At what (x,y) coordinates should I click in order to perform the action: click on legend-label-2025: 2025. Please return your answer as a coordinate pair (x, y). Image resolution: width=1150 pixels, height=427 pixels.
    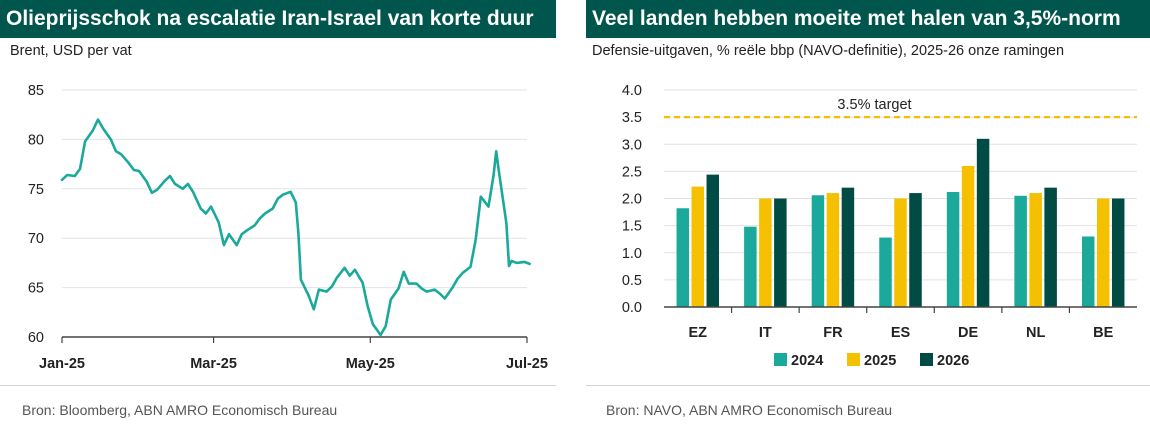
    Looking at the image, I should click on (880, 361).